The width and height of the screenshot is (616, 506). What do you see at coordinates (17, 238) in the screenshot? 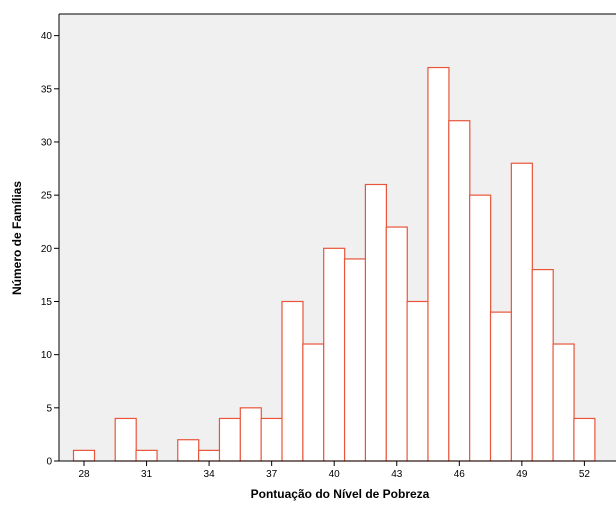
I see `y-axis-label: Número de Famílias` at bounding box center [17, 238].